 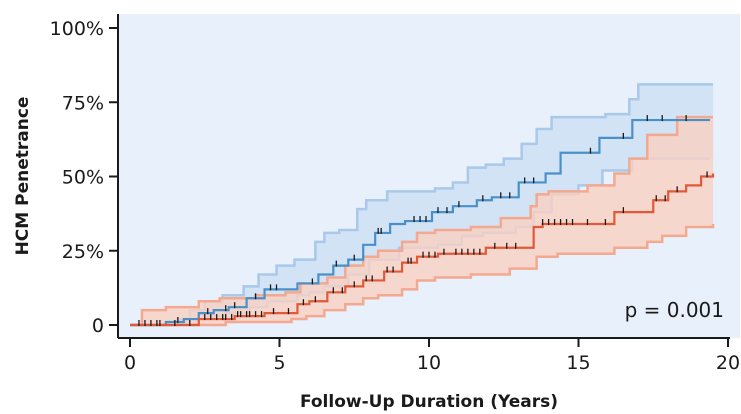 What do you see at coordinates (83, 103) in the screenshot?
I see `y-tick-label: 75%` at bounding box center [83, 103].